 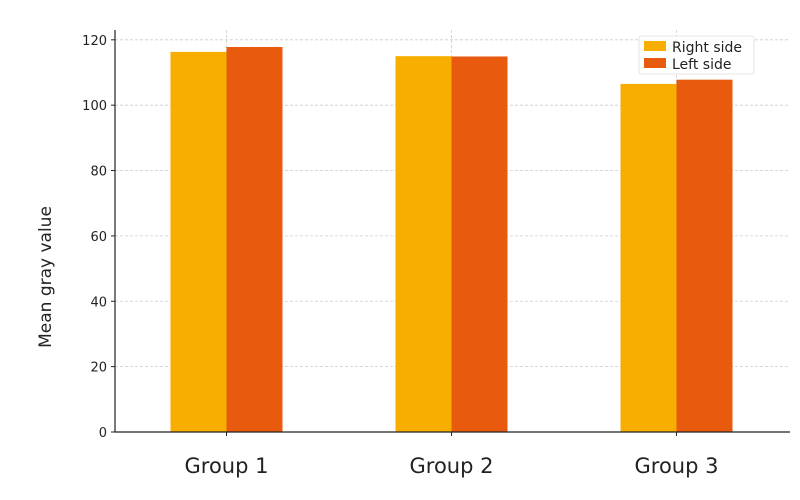 I want to click on y-axis-title: Mean gray value, so click(x=46, y=277).